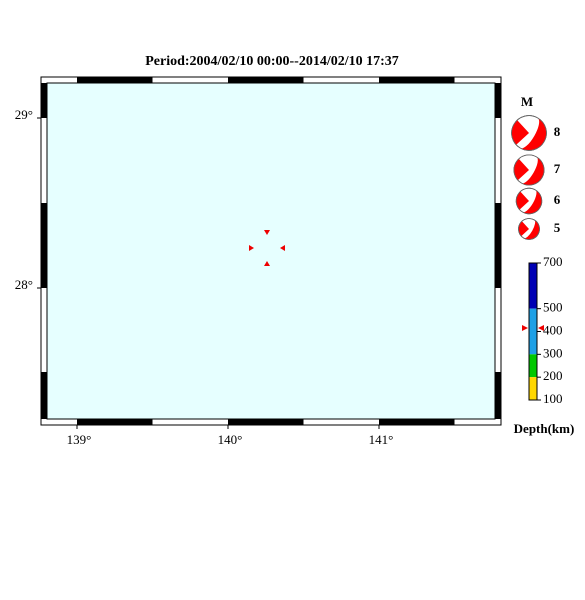 The width and height of the screenshot is (585, 600). Describe the element at coordinates (553, 375) in the screenshot. I see `depth-tick-label: 200` at that location.